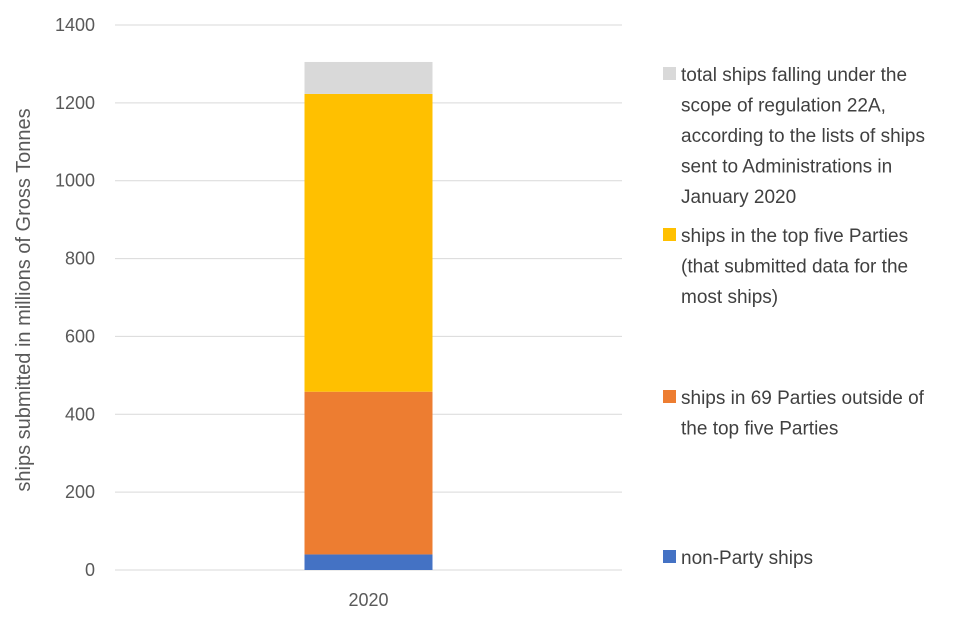  I want to click on y-tick-label: 800, so click(80, 259).